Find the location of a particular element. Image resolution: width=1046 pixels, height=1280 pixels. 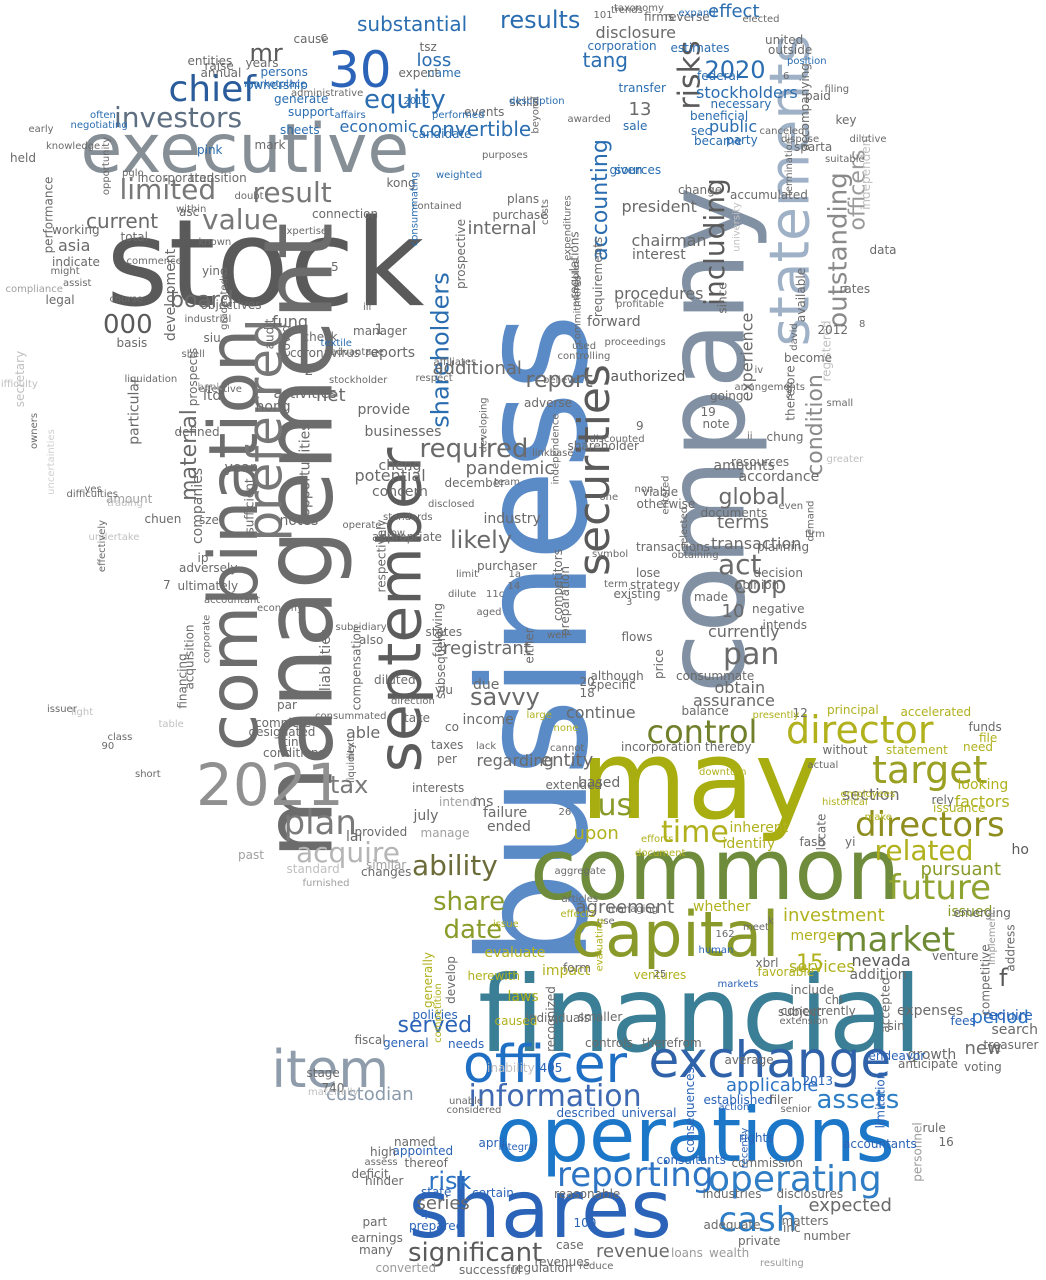

word-529: 8 is located at coordinates (862, 324).